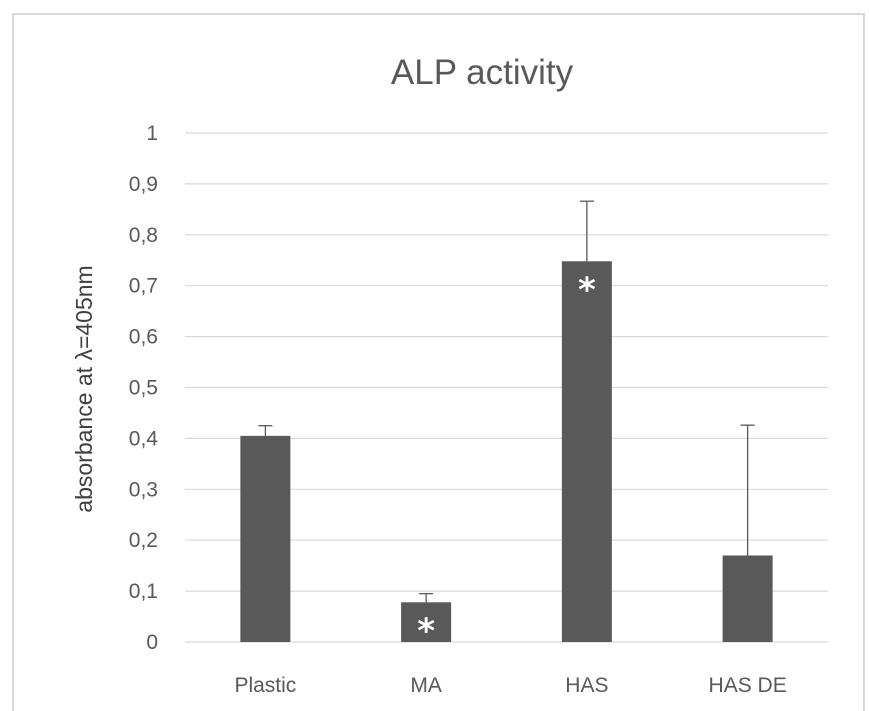 The height and width of the screenshot is (711, 869). What do you see at coordinates (152, 642) in the screenshot?
I see `y-tick-label: 0` at bounding box center [152, 642].